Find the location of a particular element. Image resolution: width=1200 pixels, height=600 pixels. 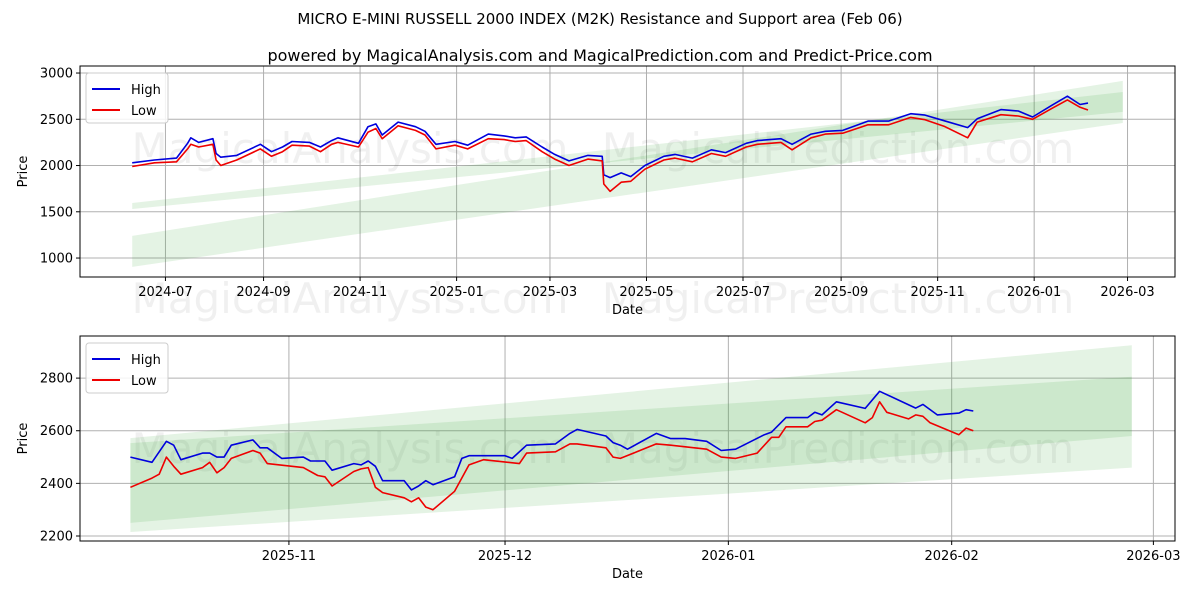

y-tick-label: 2800 is located at coordinates (56, 379).